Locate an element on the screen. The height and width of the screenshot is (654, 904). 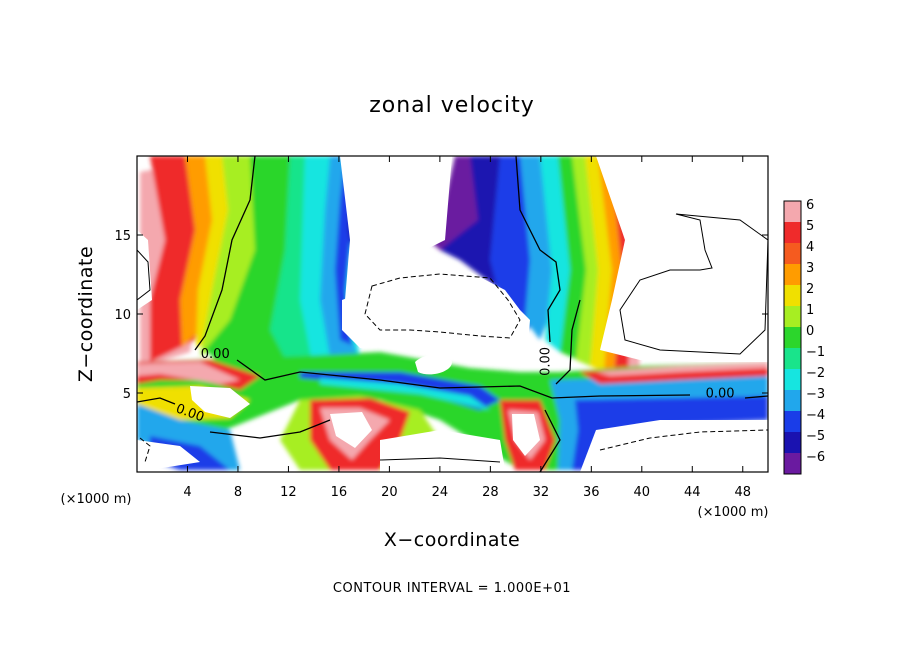
y-tick-label: 15 is located at coordinates (122, 236).